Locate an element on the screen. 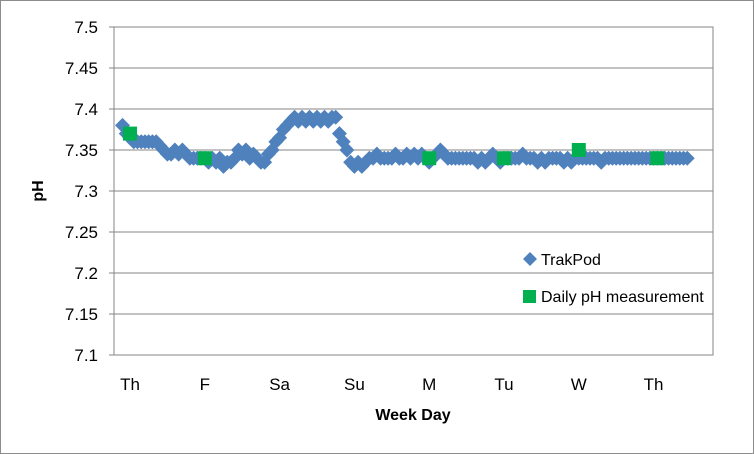  y-tick-label: 7.2 is located at coordinates (86, 273).